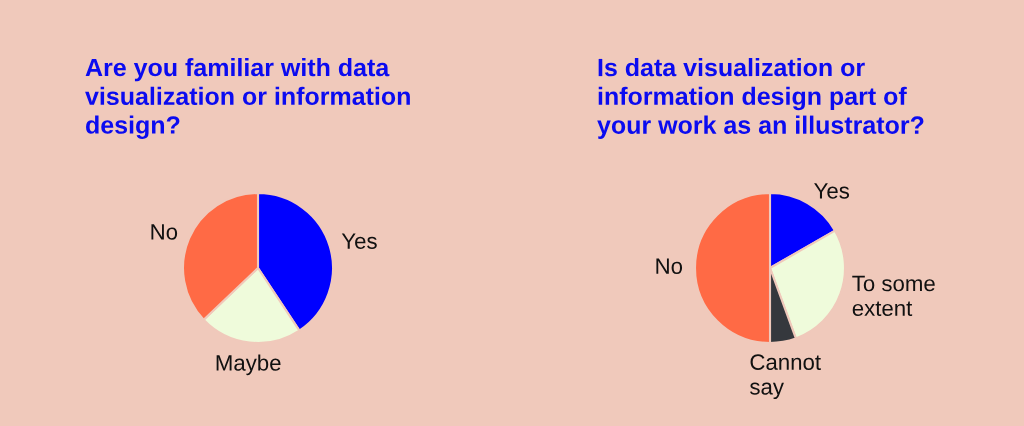  What do you see at coordinates (893, 296) in the screenshot?
I see `slice-label: To some extent` at bounding box center [893, 296].